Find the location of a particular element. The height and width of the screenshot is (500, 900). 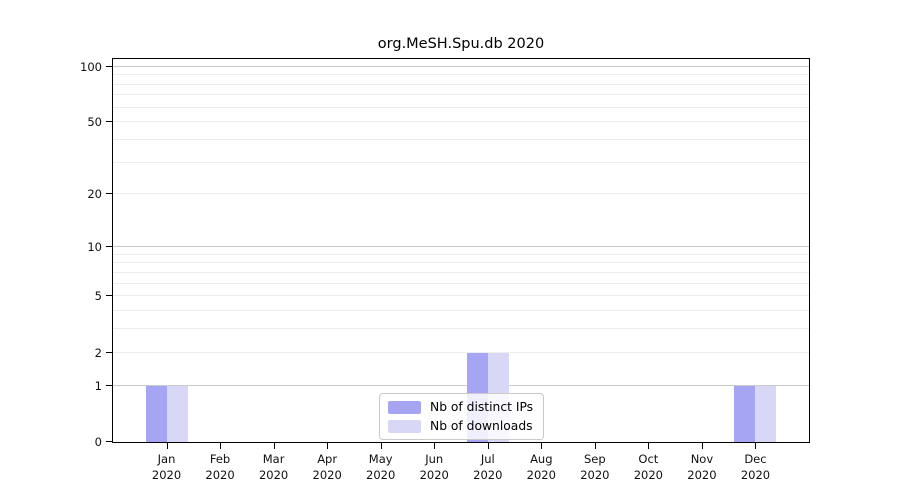

x-axis-label-nov: Nov 2020 is located at coordinates (702, 467).